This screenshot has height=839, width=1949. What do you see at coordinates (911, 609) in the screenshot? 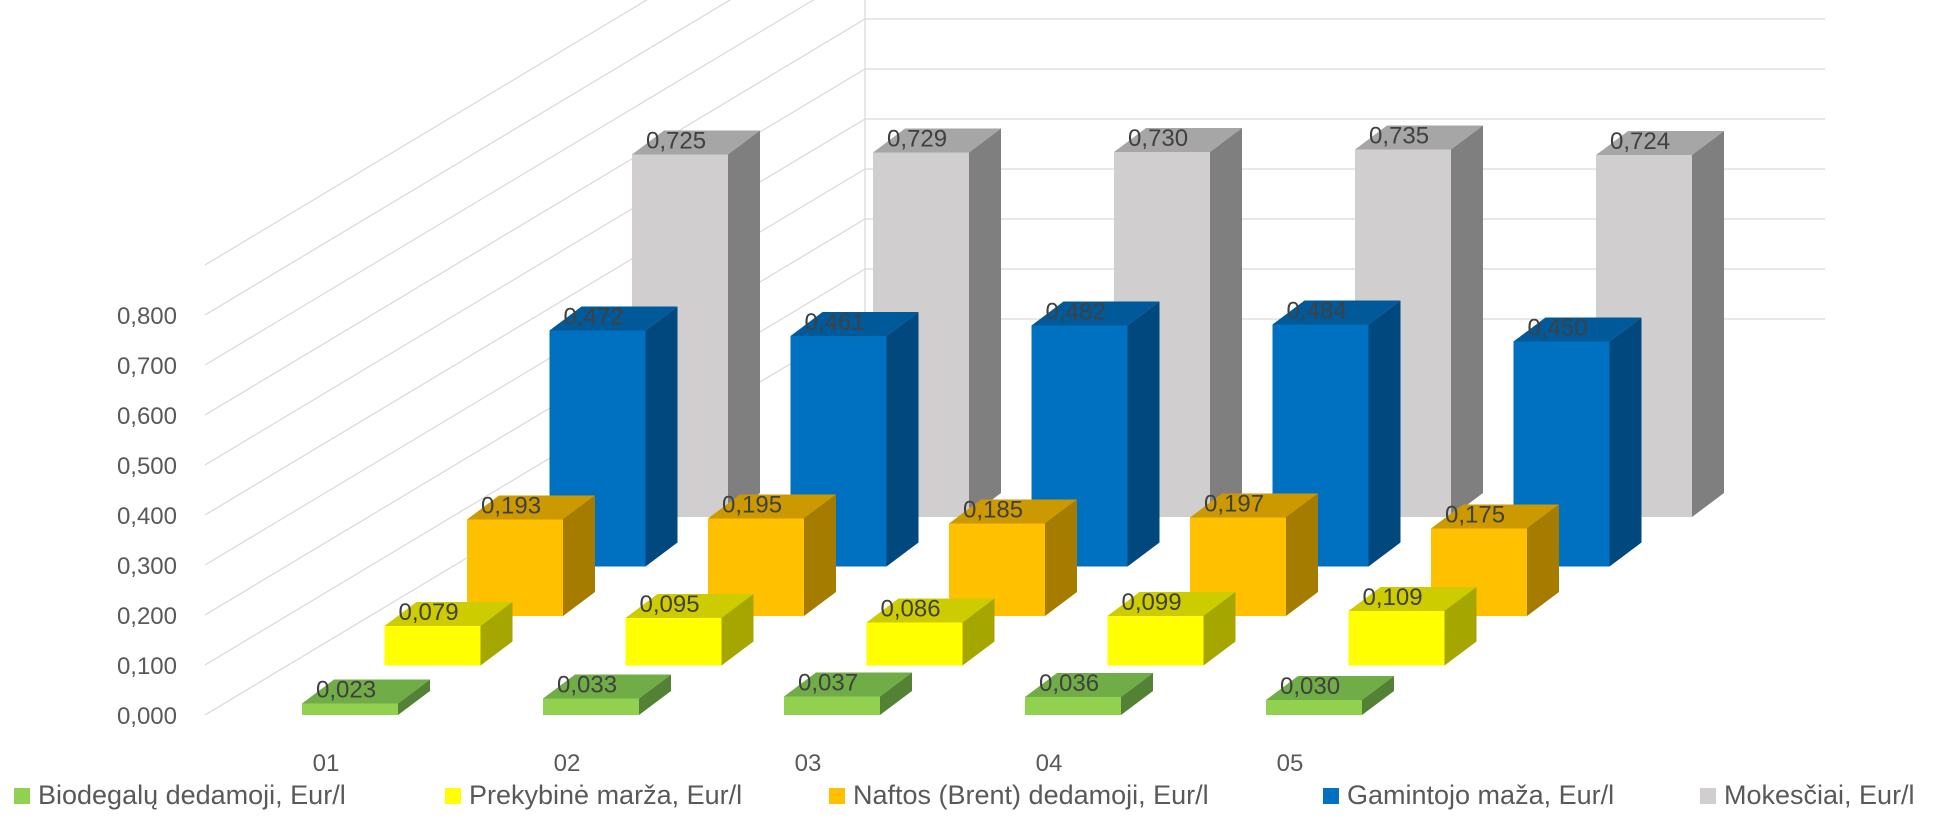
I see `data-label: 0,086` at bounding box center [911, 609].